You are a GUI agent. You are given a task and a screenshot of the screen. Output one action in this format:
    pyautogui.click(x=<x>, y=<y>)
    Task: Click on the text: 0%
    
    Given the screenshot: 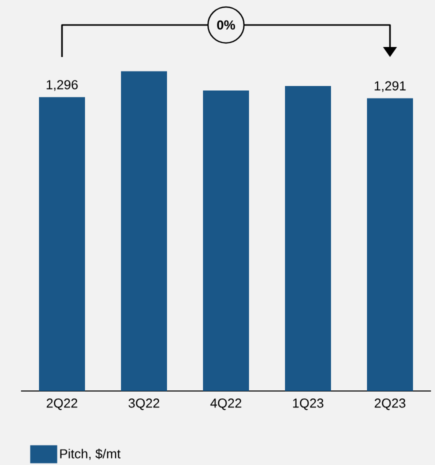 What is the action you would take?
    pyautogui.click(x=226, y=25)
    